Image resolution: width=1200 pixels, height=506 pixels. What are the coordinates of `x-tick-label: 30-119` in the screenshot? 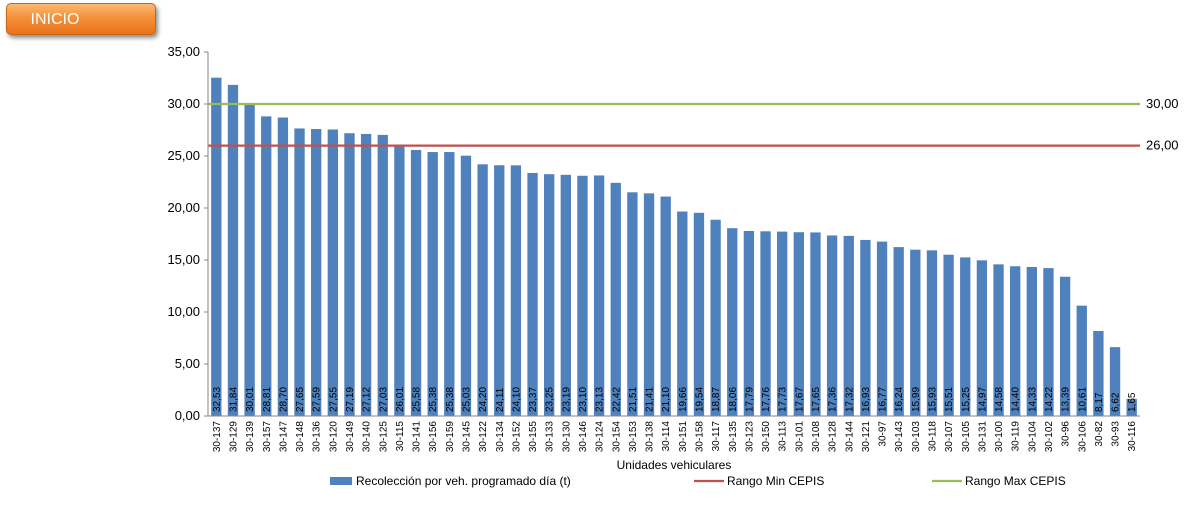 It's located at (1016, 436).